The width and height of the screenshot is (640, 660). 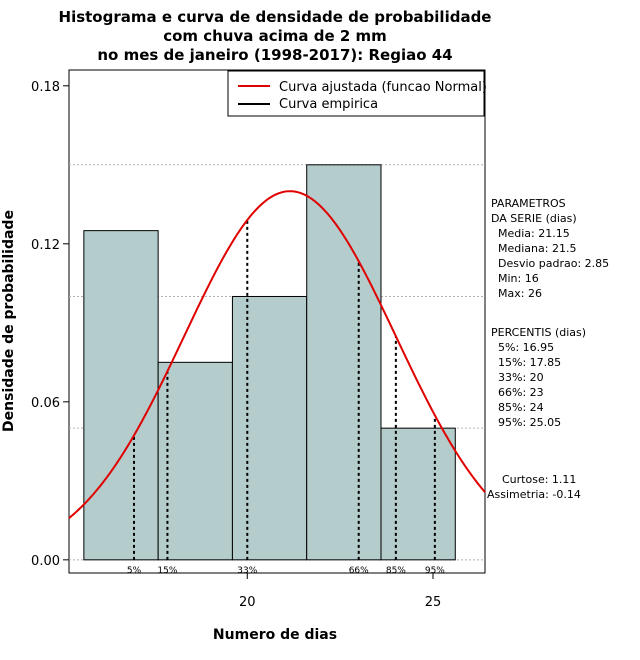 I want to click on percentile-label-2: 33%, so click(x=247, y=571).